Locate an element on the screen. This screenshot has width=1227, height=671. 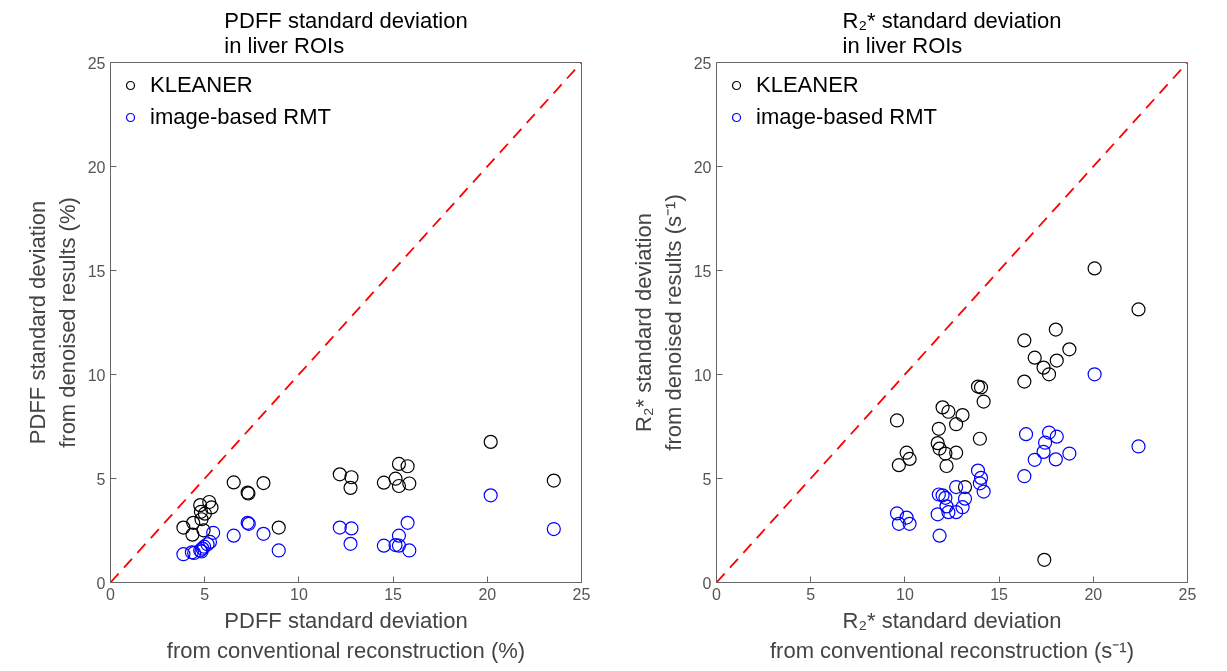
x-tick-label: 25 is located at coordinates (581, 594).